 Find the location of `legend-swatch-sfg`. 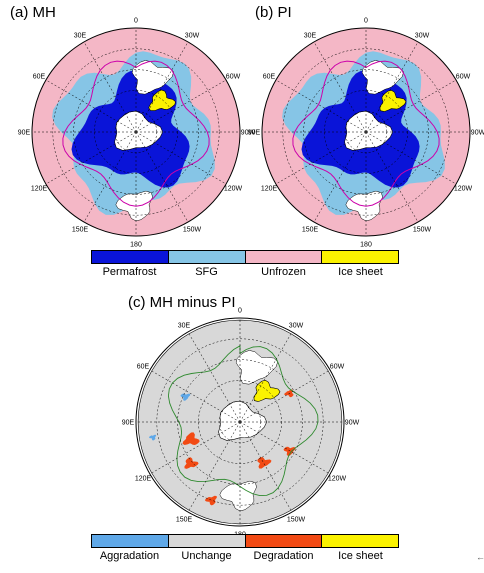

legend-swatch-sfg is located at coordinates (206, 257).